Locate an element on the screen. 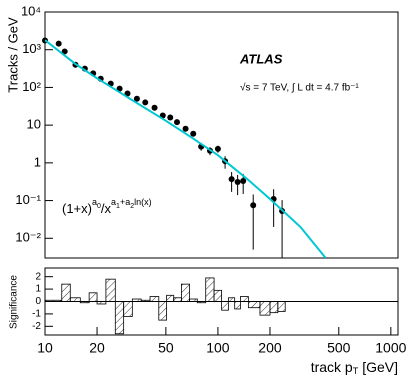 This screenshot has height=382, width=409. y-axis-label: Tracks / GeV is located at coordinates (12, 55).